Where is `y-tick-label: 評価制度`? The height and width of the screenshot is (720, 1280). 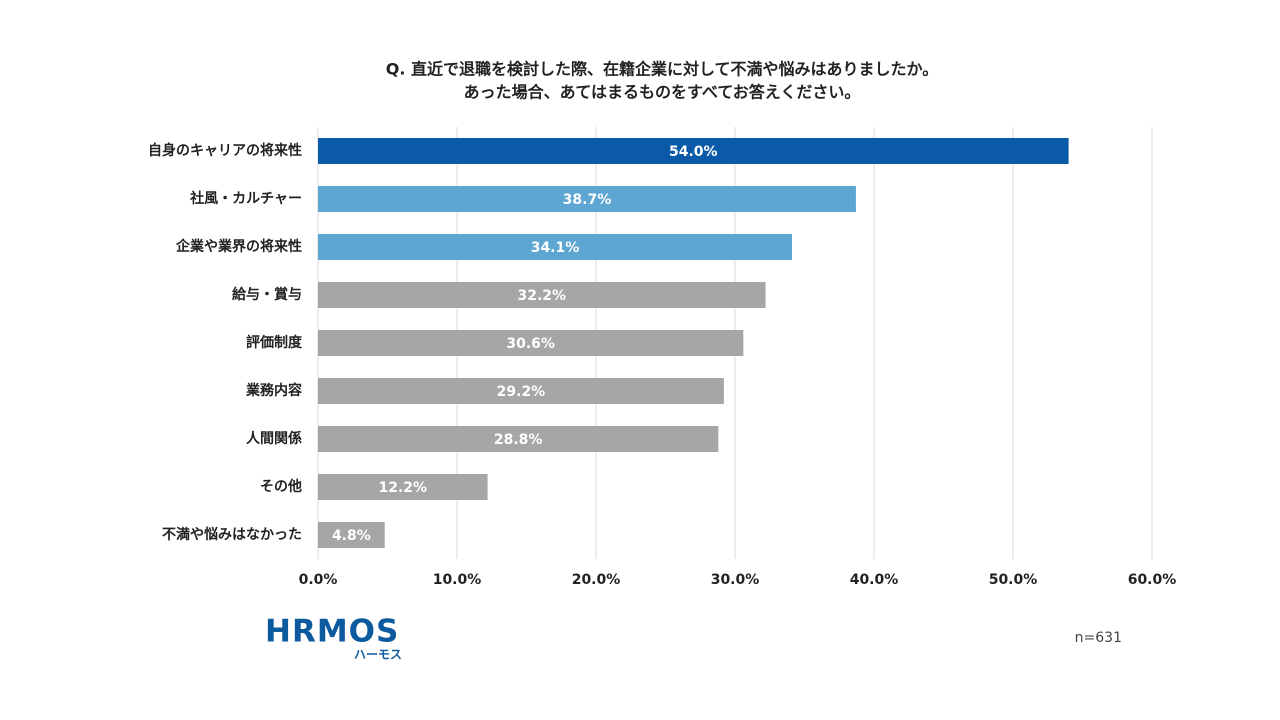
y-tick-label: 評価制度 is located at coordinates (274, 342).